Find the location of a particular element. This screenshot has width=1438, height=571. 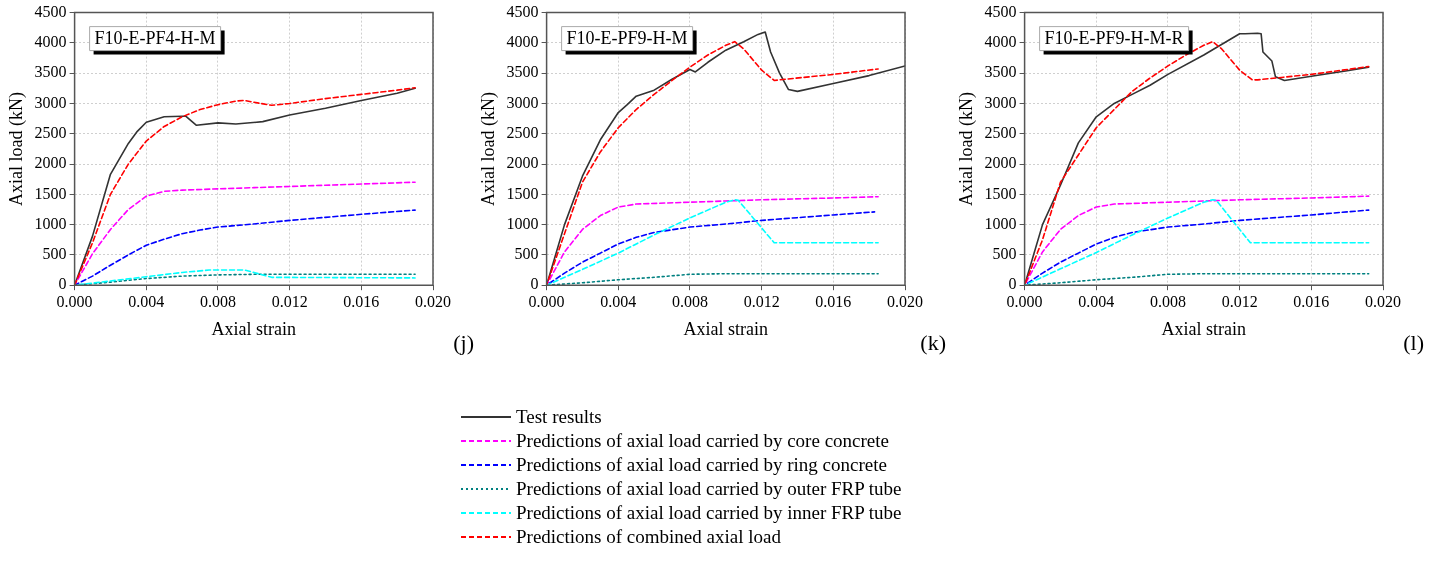

text: (j) is located at coordinates (463, 342).